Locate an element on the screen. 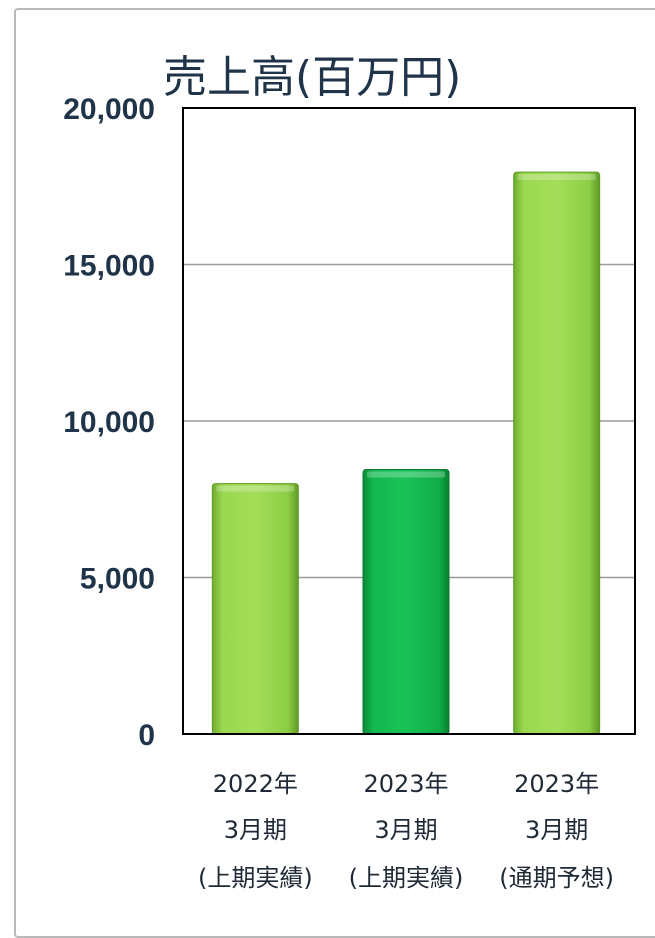 Image resolution: width=655 pixels, height=938 pixels. y-tick-label: 20,000 is located at coordinates (109, 109).